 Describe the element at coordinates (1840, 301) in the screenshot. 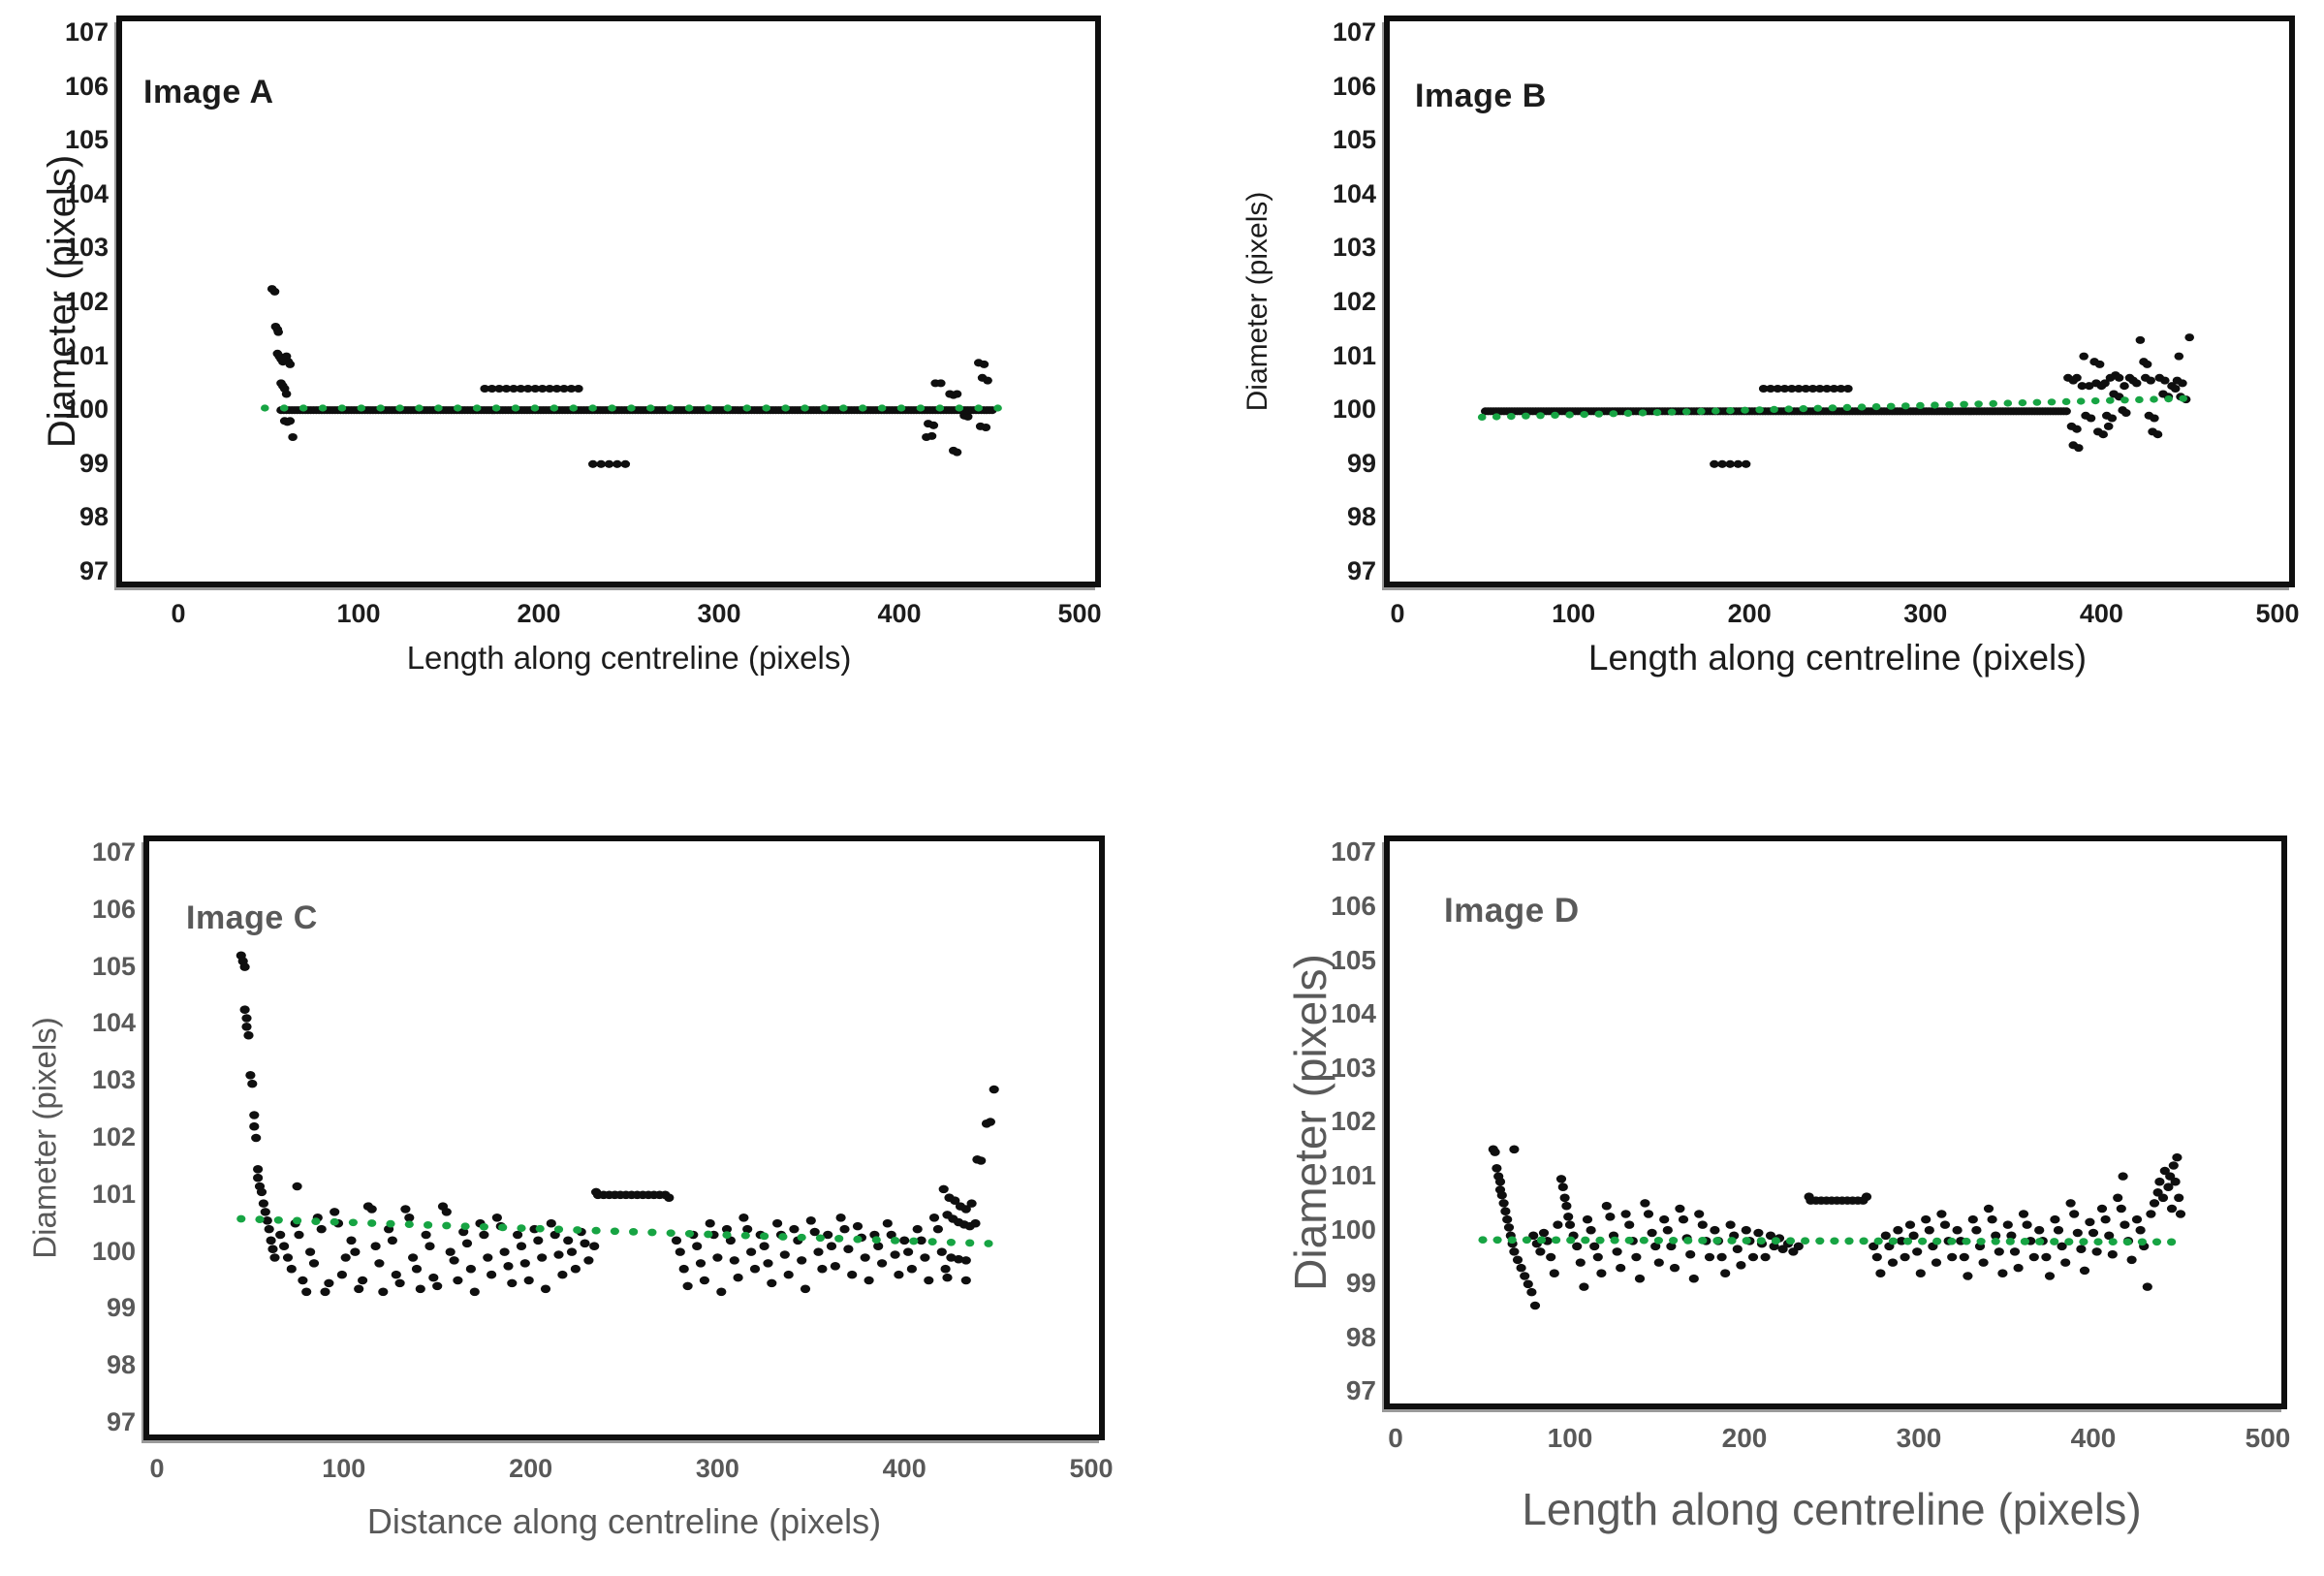

I see `plot-area: Image B` at that location.